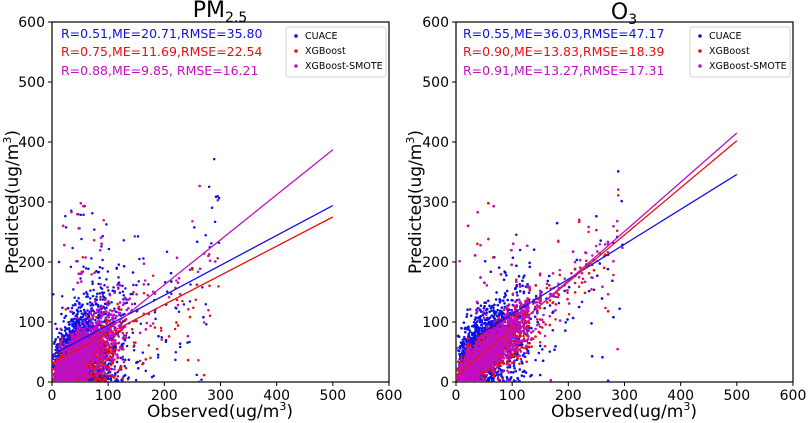 This screenshot has height=423, width=809. Describe the element at coordinates (136, 269) in the screenshot. I see `pm25-scatter-points` at that location.